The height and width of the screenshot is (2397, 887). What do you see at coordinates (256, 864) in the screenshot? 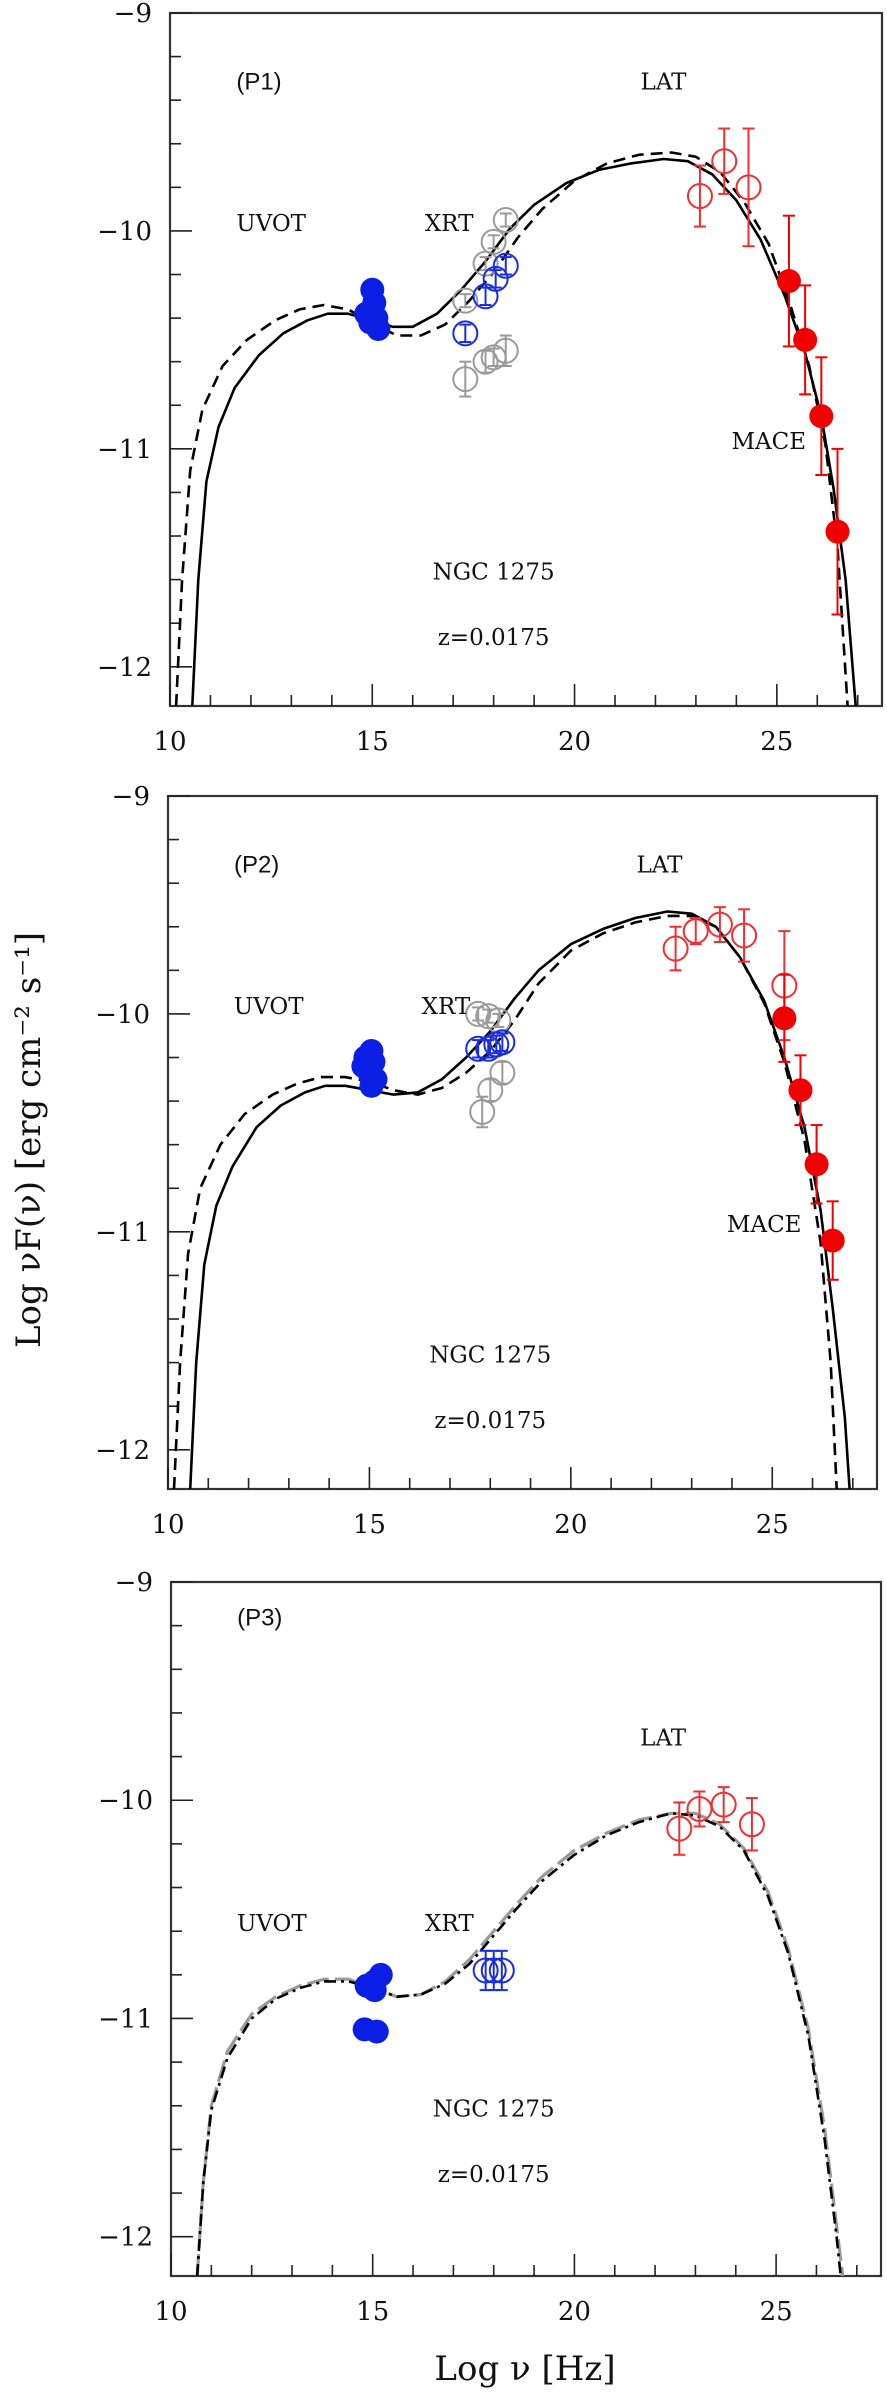
I see `panel-tag: (P2)` at bounding box center [256, 864].